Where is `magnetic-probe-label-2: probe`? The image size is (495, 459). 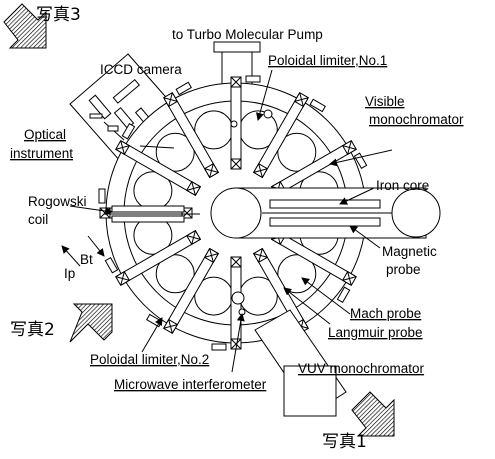
magnetic-probe-label-2: probe is located at coordinates (403, 269).